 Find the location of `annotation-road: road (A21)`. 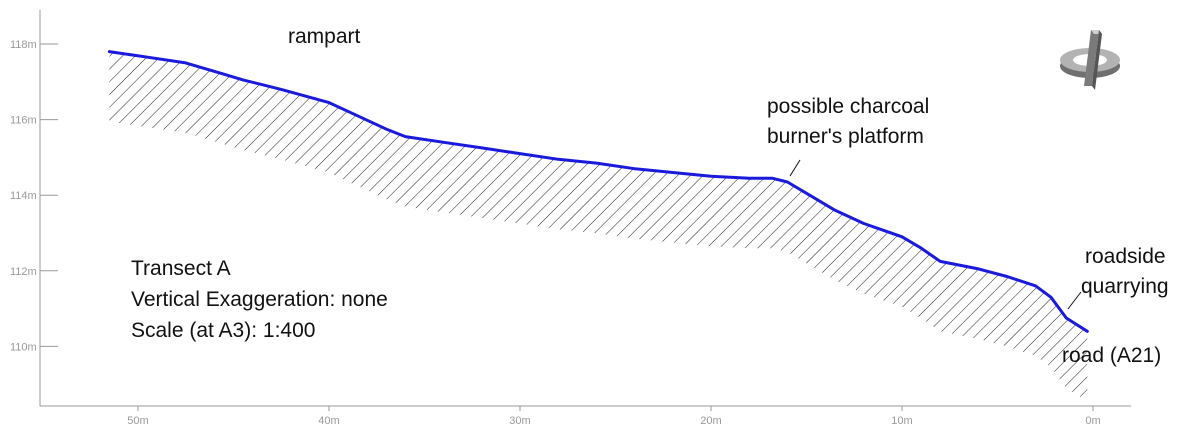

annotation-road: road (A21) is located at coordinates (1111, 355).